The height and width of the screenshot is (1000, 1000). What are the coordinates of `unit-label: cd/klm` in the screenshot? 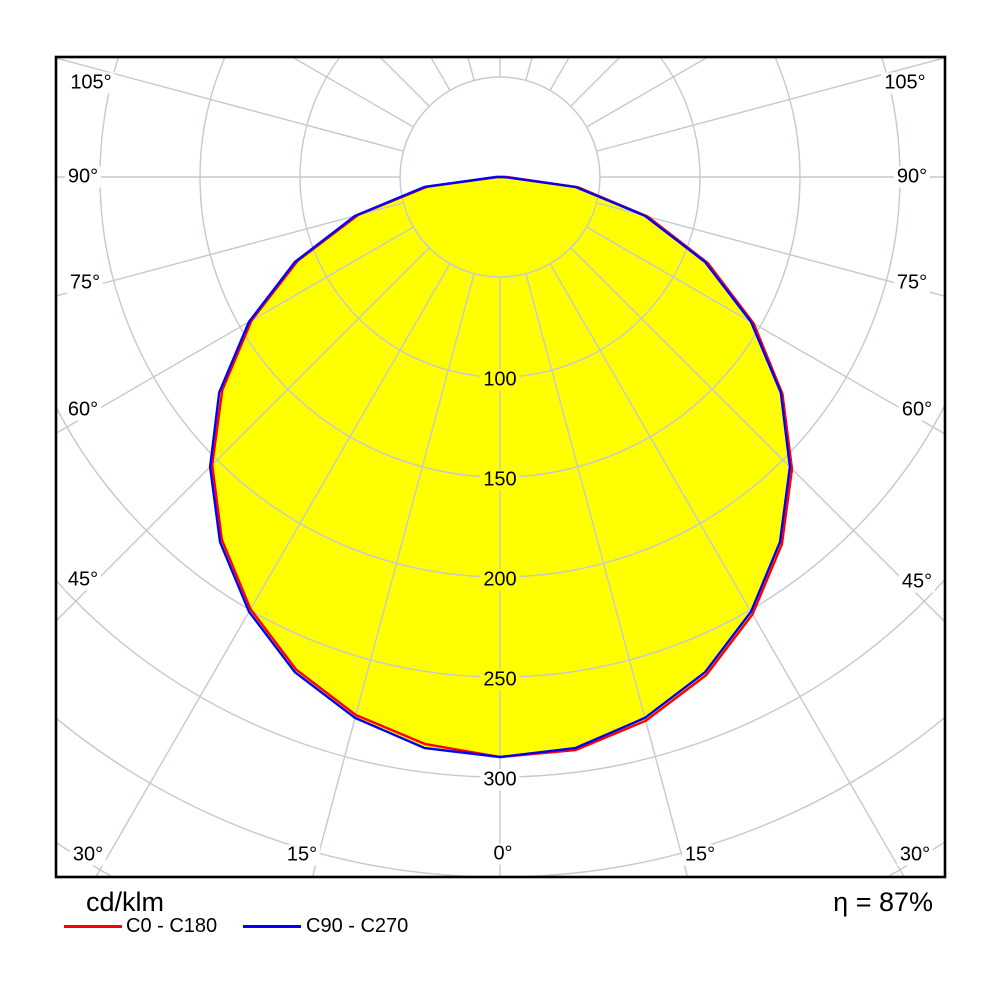 It's located at (125, 902).